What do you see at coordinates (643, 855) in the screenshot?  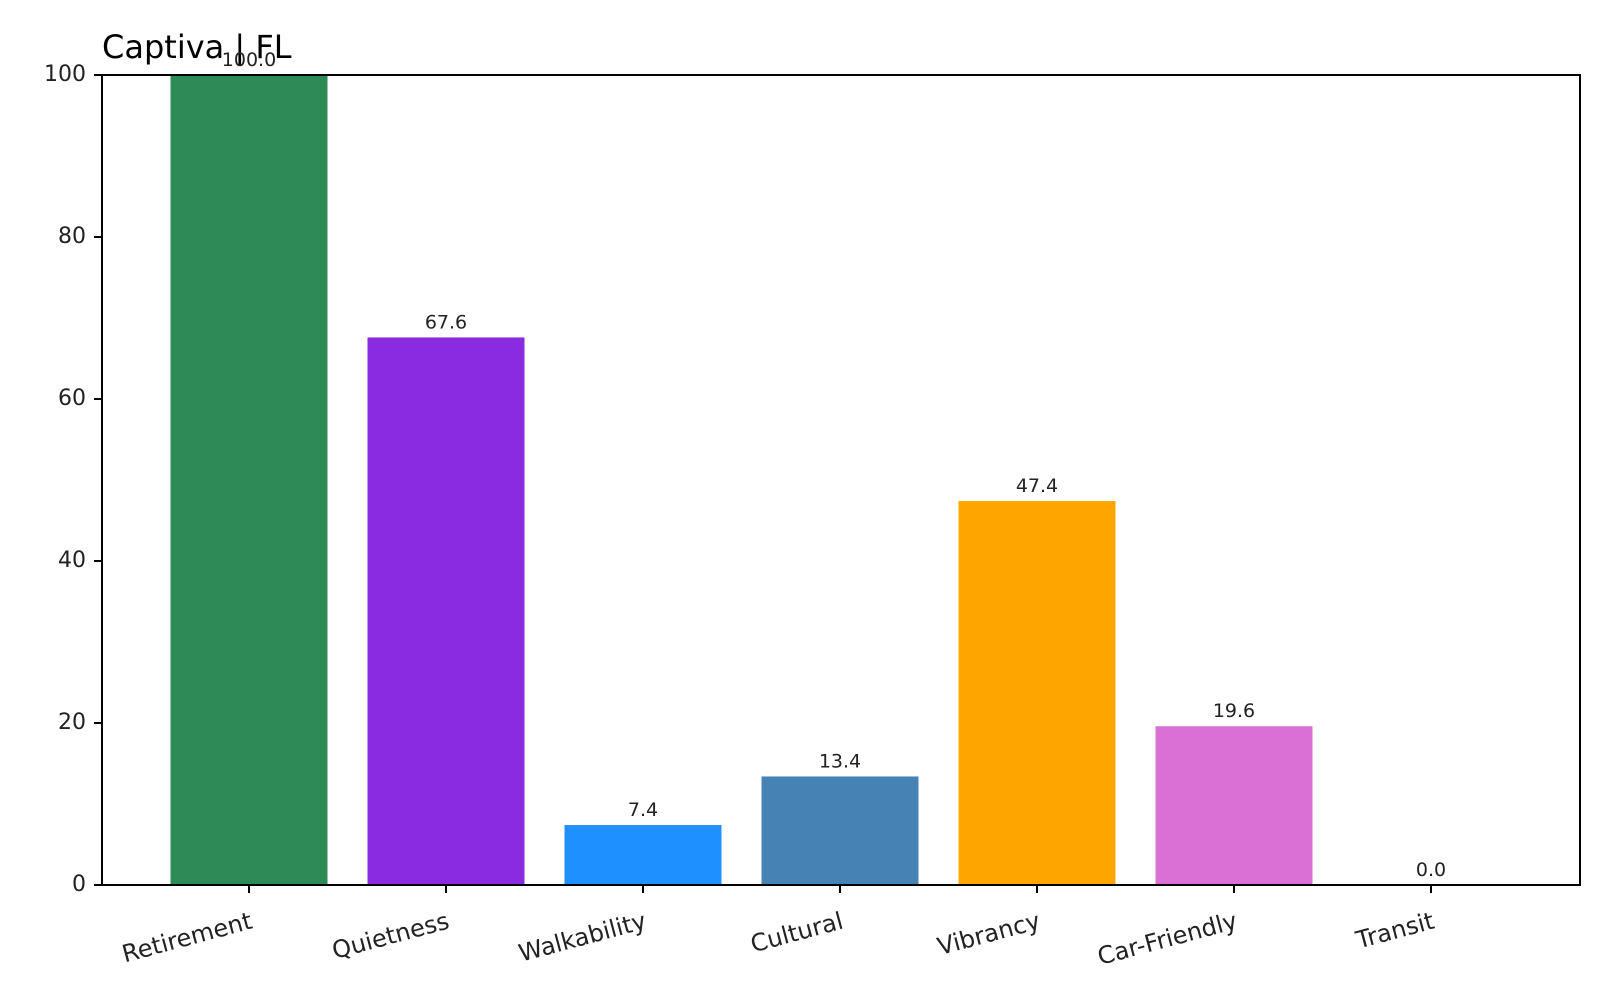 I see `bar-walkability` at bounding box center [643, 855].